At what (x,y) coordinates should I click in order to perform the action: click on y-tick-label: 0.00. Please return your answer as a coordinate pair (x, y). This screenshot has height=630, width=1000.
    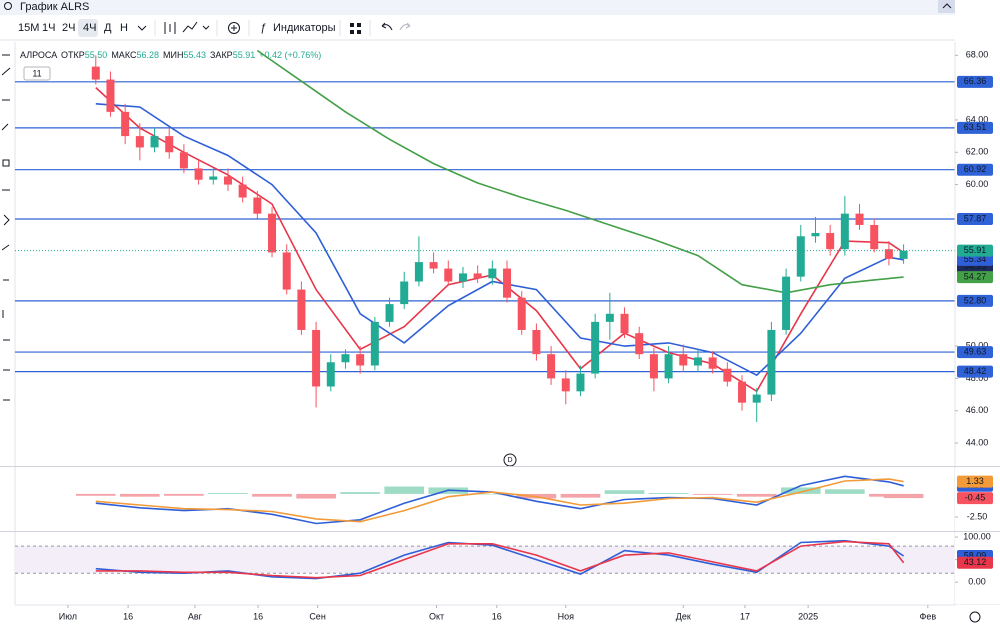
    Looking at the image, I should click on (977, 582).